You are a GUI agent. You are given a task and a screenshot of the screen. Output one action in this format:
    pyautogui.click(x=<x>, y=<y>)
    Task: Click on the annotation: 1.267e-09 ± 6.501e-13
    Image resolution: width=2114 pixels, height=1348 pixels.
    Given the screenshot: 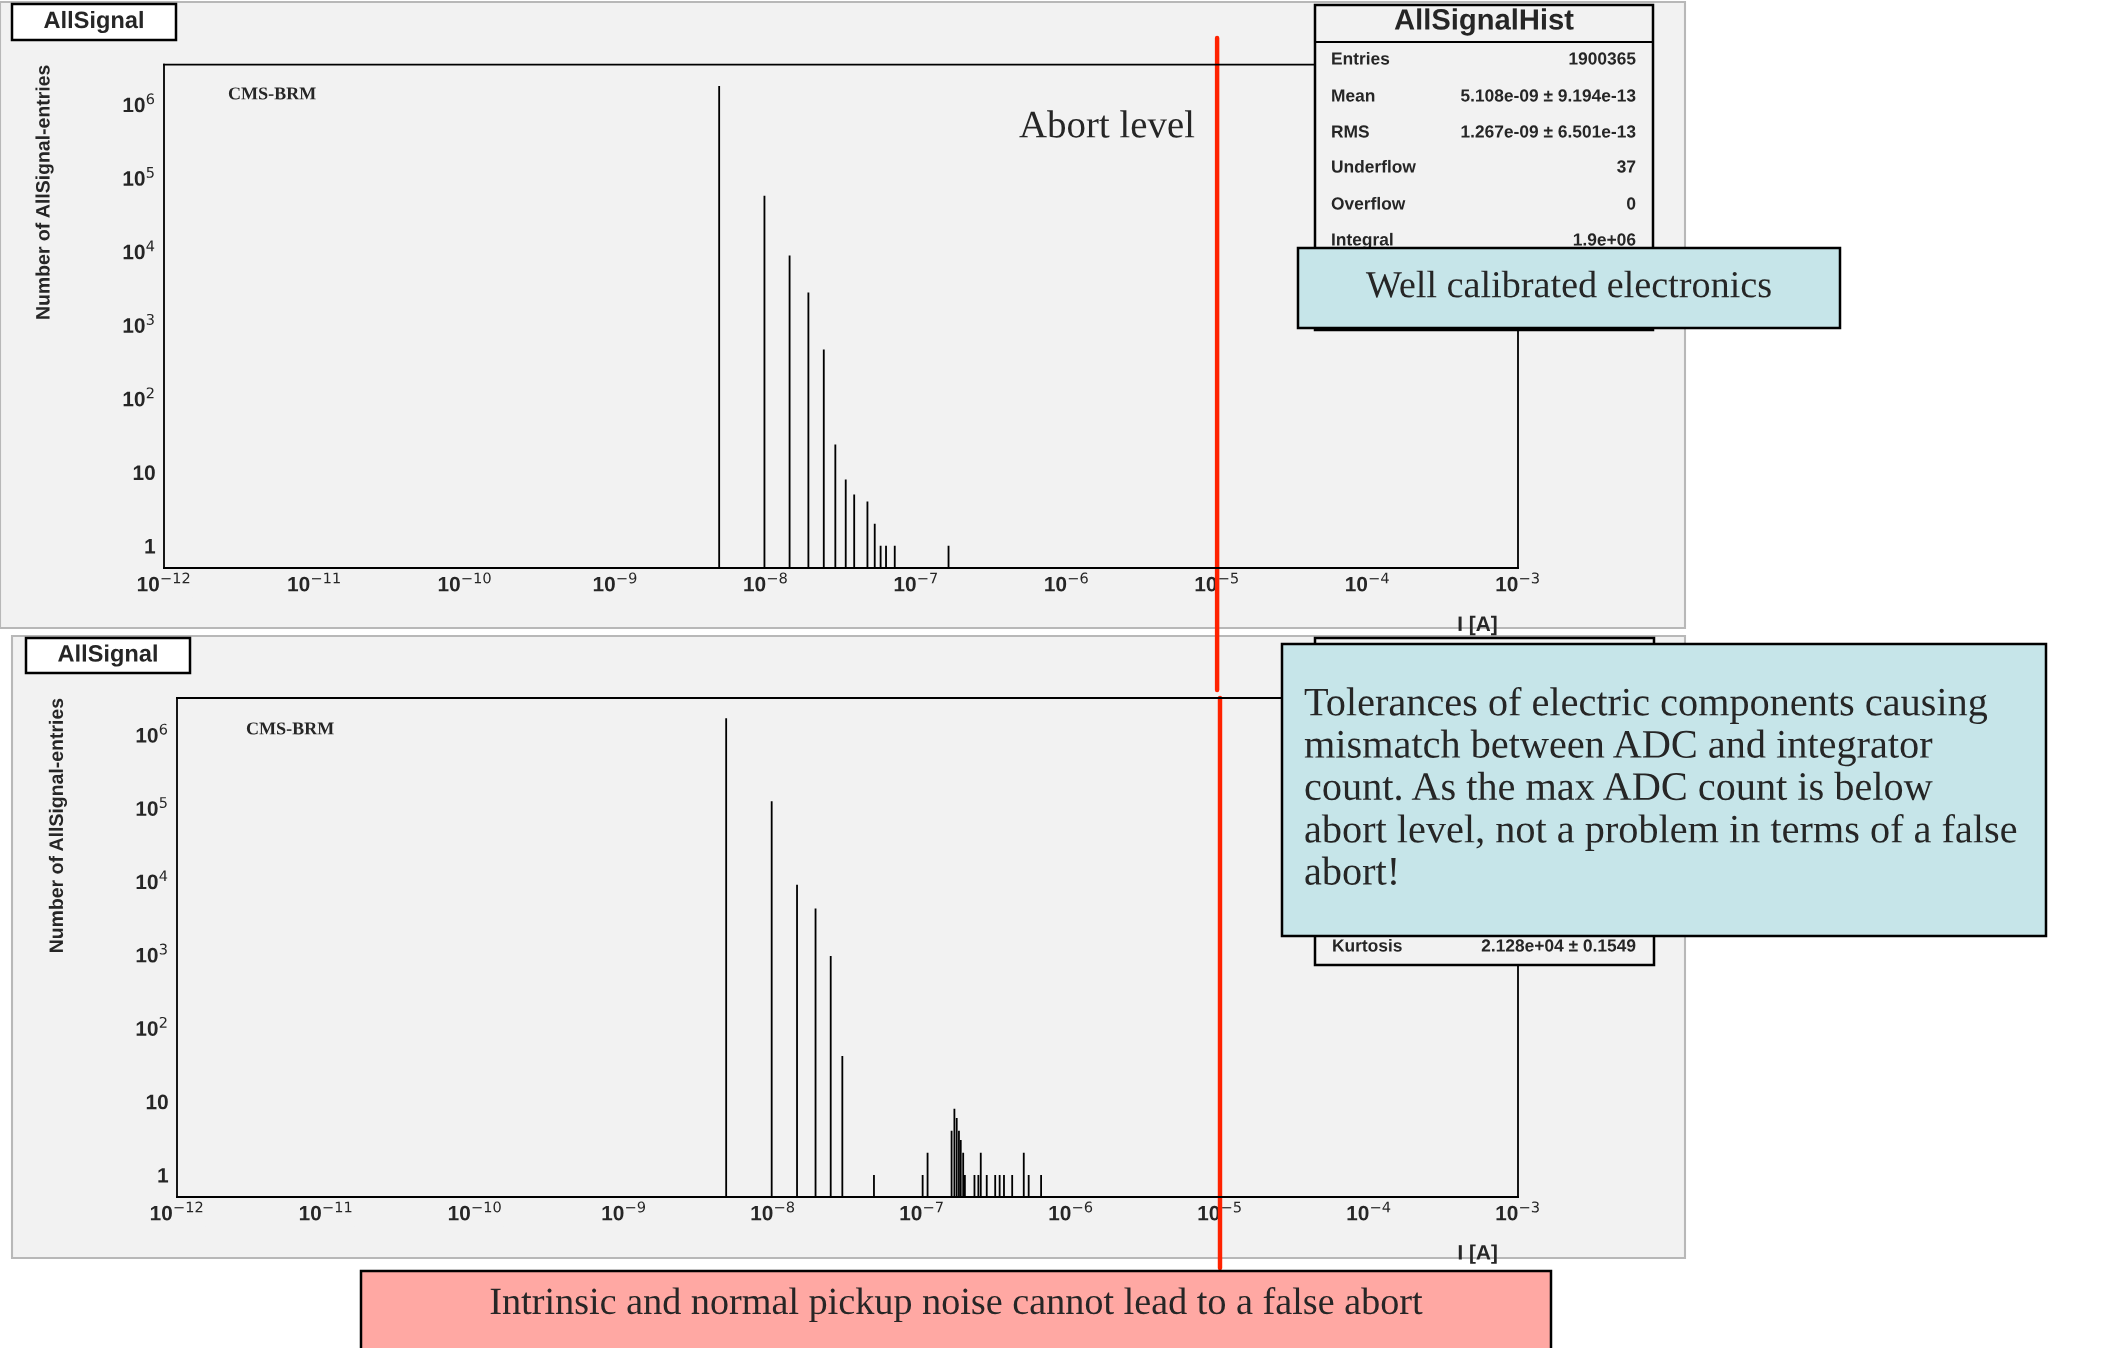 What is the action you would take?
    pyautogui.click(x=1548, y=131)
    